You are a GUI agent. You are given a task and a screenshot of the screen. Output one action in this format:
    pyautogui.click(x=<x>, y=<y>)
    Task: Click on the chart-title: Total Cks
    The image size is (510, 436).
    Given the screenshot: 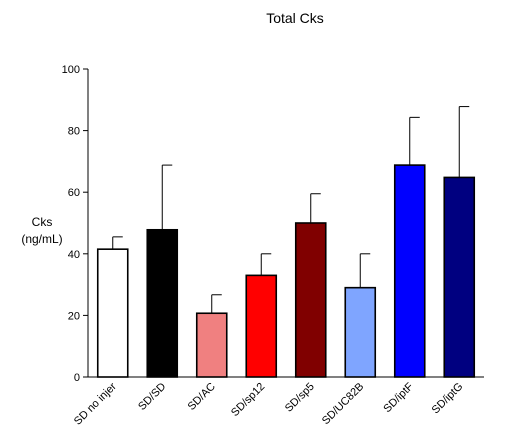 What is the action you would take?
    pyautogui.click(x=295, y=18)
    